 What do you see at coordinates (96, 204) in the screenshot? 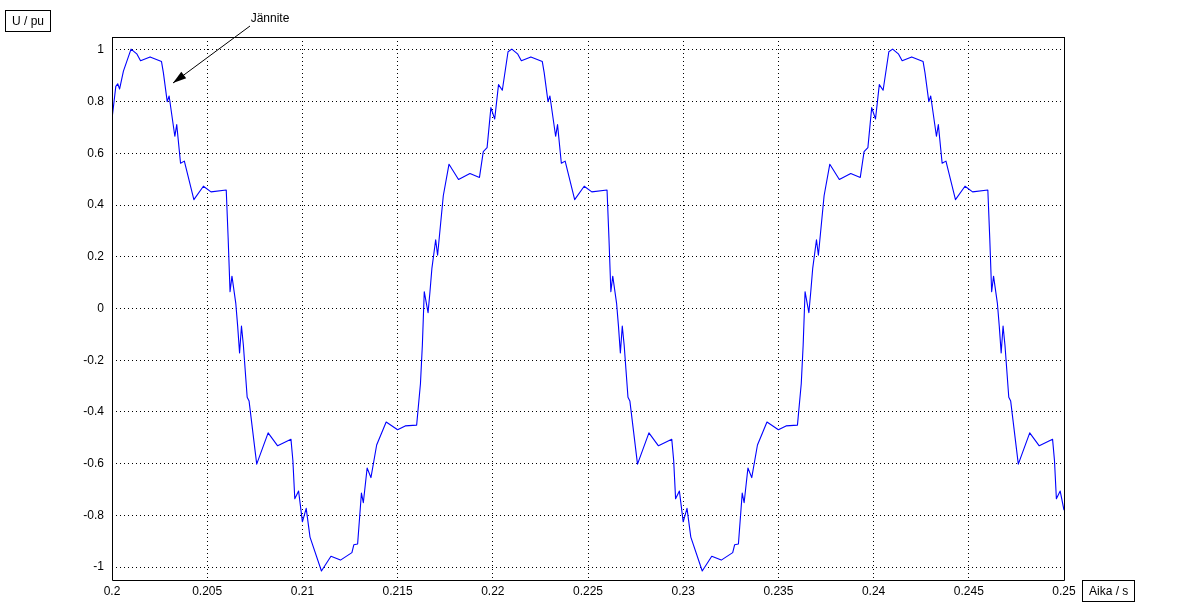
I see `y-tick-label: 0.4` at bounding box center [96, 204].